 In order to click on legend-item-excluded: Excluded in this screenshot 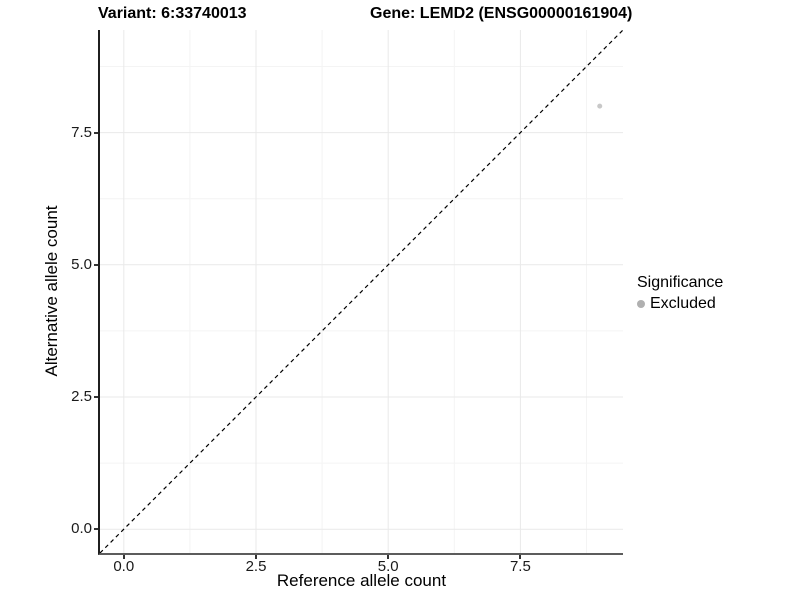, I will do `click(680, 303)`.